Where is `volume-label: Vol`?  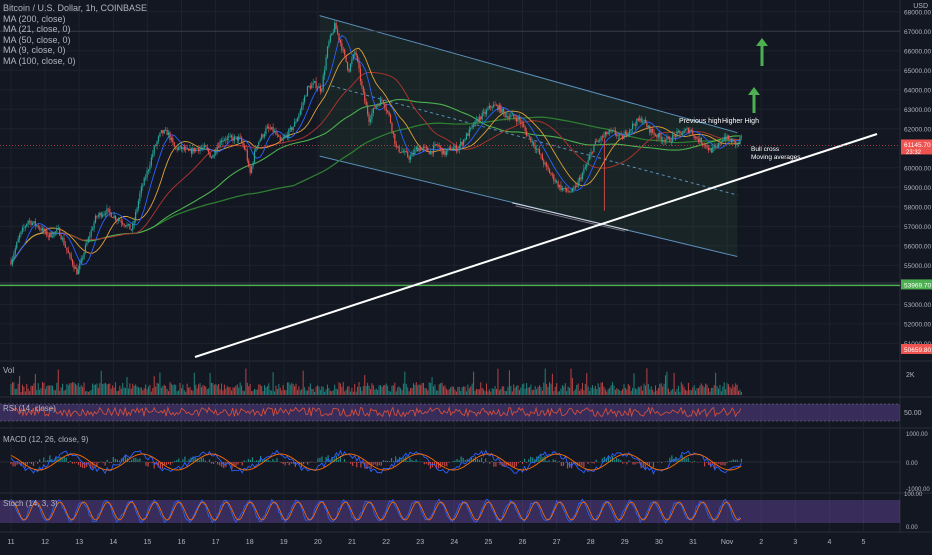
volume-label: Vol is located at coordinates (8, 370).